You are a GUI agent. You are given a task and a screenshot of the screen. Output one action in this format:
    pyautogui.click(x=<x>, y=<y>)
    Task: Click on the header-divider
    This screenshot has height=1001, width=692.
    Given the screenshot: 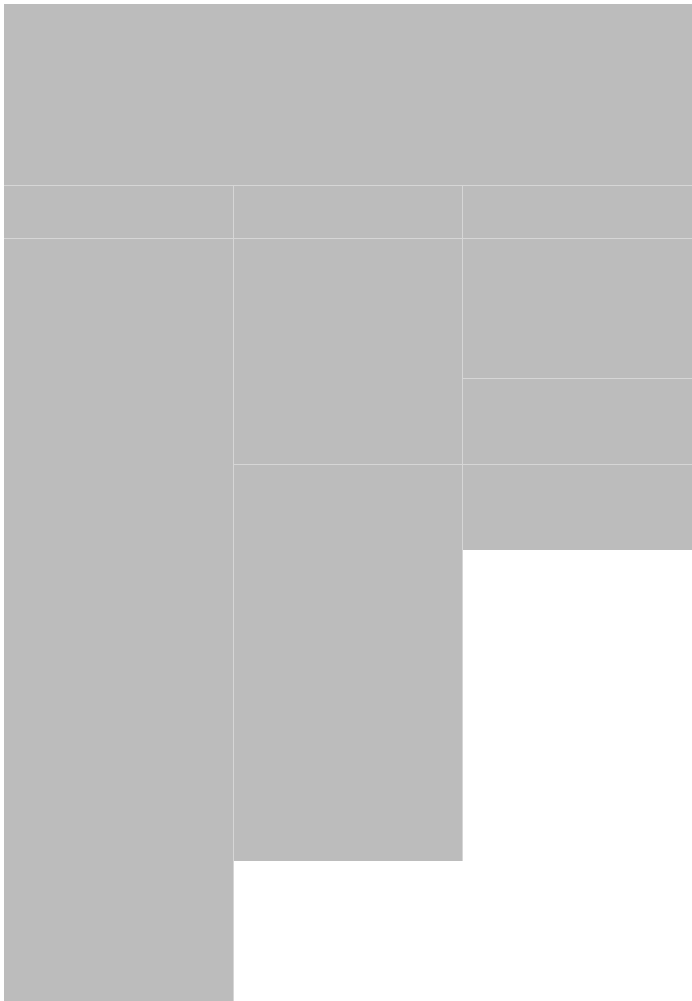 What is the action you would take?
    pyautogui.click(x=348, y=185)
    